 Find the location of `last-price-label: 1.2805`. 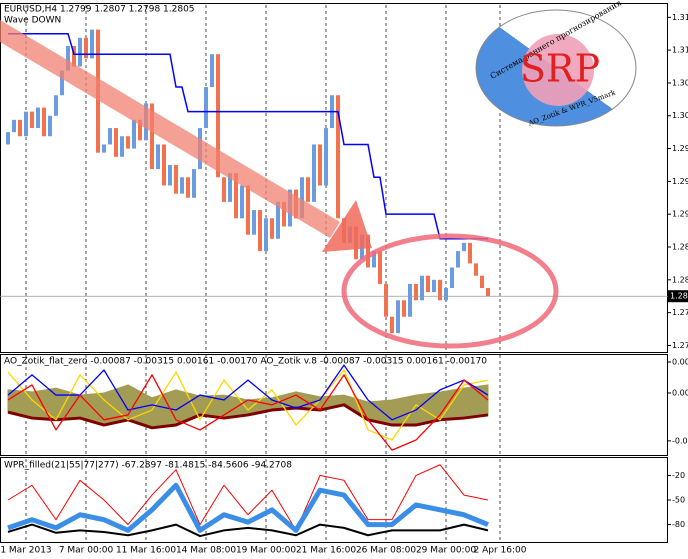

last-price-label: 1.2805 is located at coordinates (679, 296).